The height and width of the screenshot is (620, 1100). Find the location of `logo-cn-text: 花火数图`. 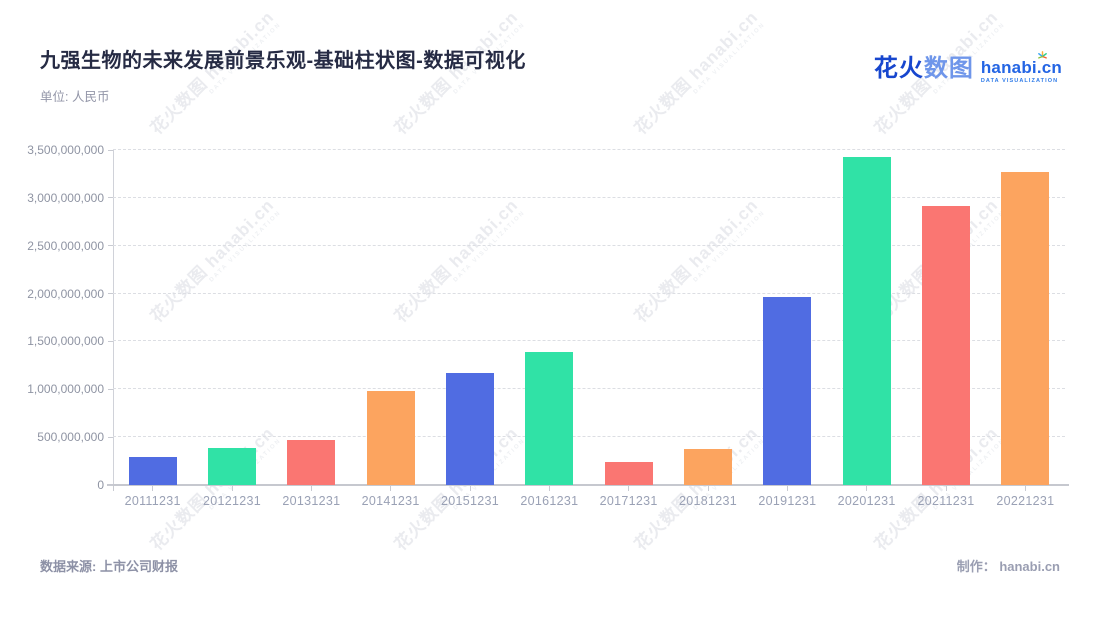

logo-cn-text: 花火数图 is located at coordinates (924, 69).